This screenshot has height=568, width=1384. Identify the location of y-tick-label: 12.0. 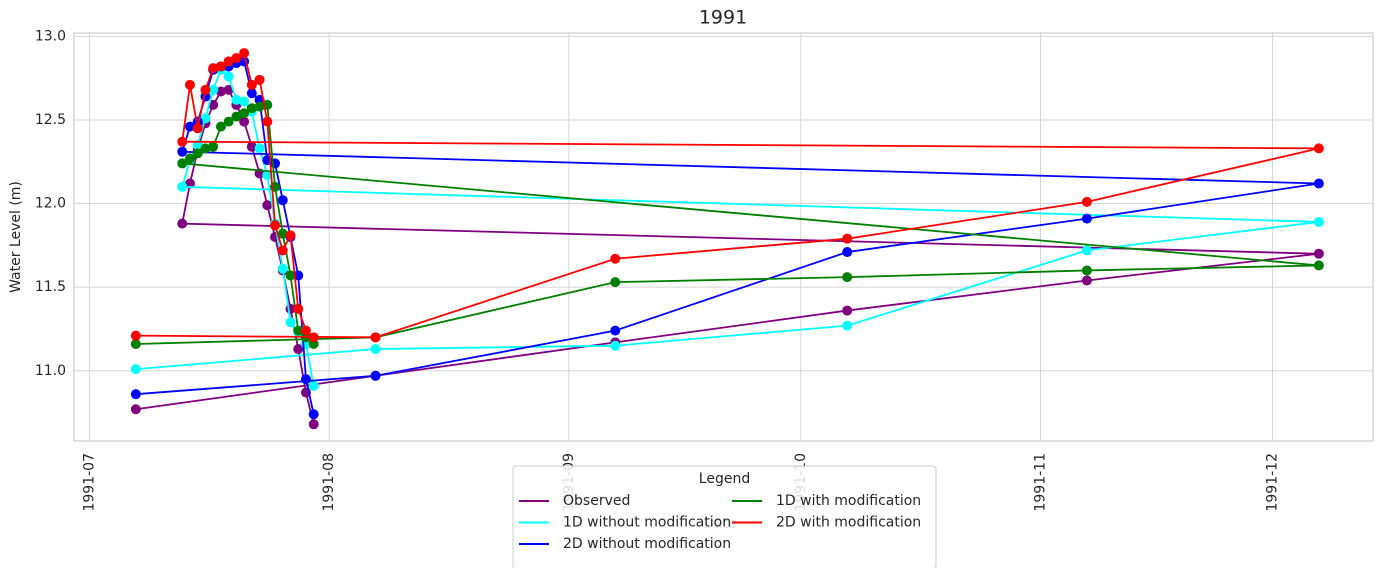
(50, 204).